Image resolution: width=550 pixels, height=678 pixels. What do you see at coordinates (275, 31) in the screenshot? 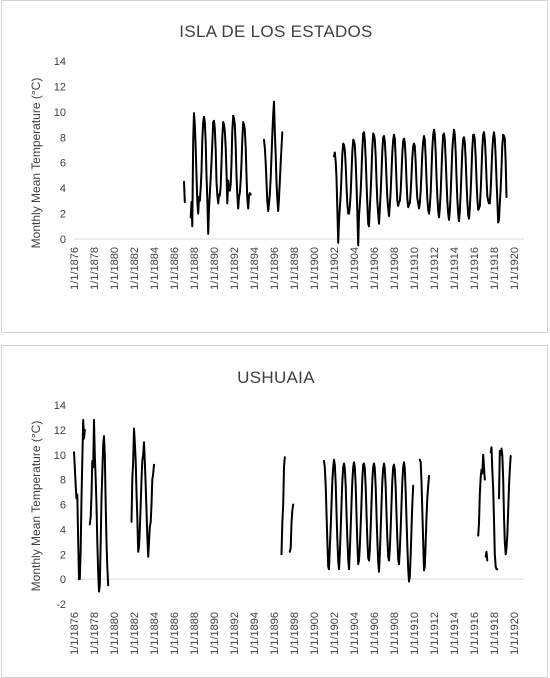
I see `chart-title: ISLA DE LOS ESTADOS` at bounding box center [275, 31].